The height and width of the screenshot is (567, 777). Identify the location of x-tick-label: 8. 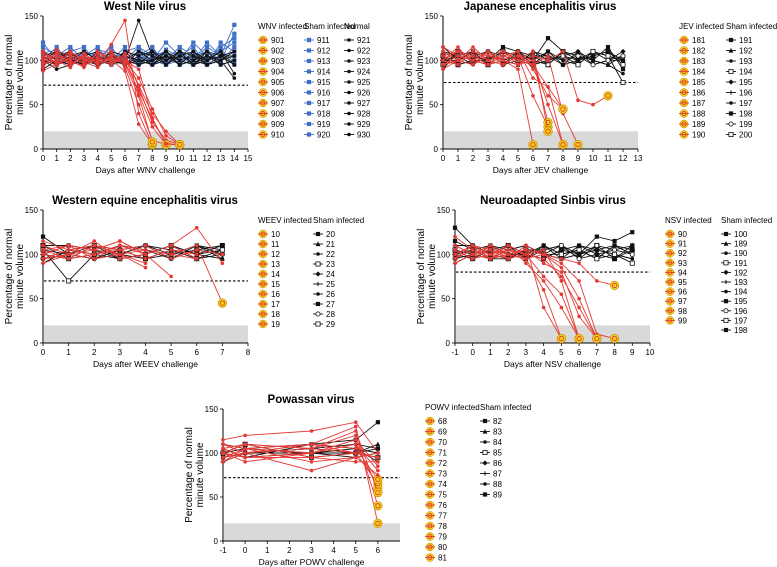
(248, 352).